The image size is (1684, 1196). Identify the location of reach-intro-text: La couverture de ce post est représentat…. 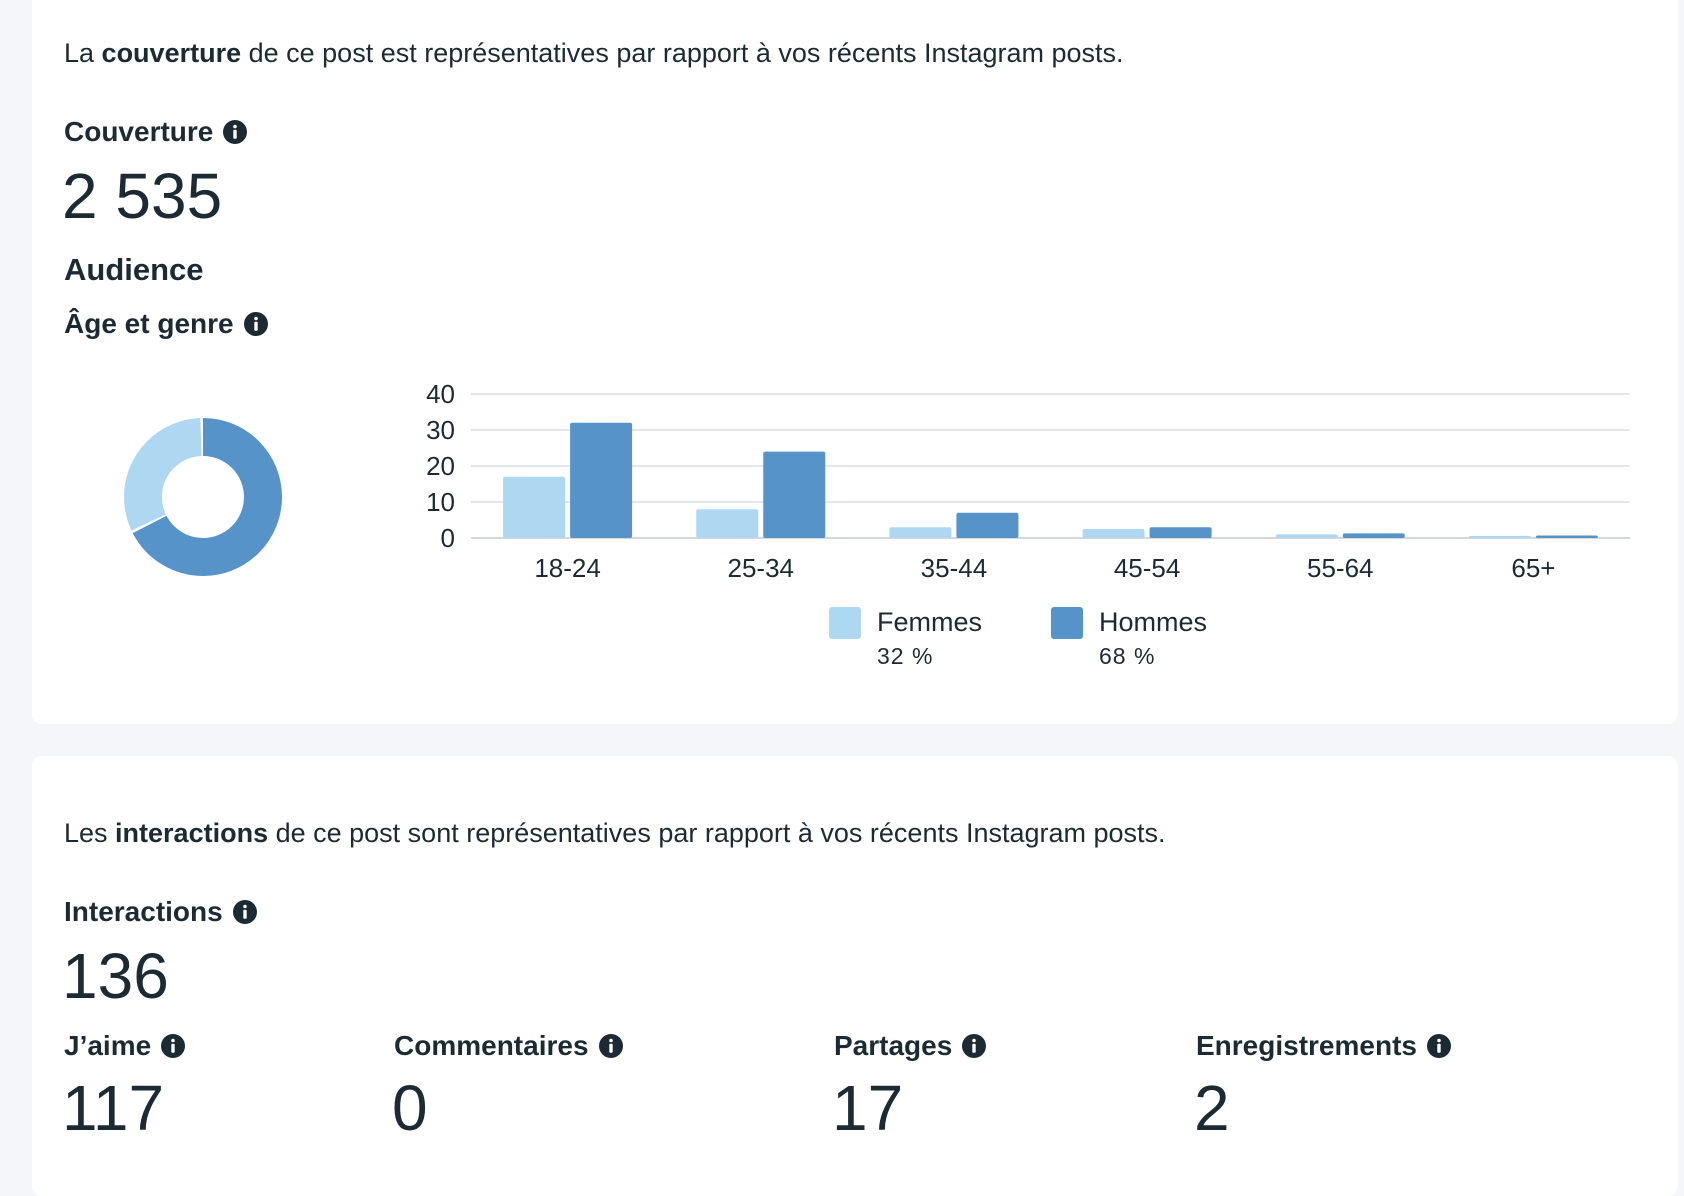
(594, 53).